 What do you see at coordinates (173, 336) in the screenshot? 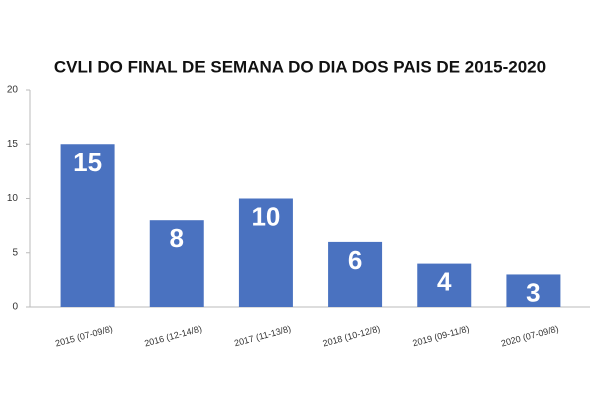
I see `x-tick-label: 2016 (12-14/8)` at bounding box center [173, 336].